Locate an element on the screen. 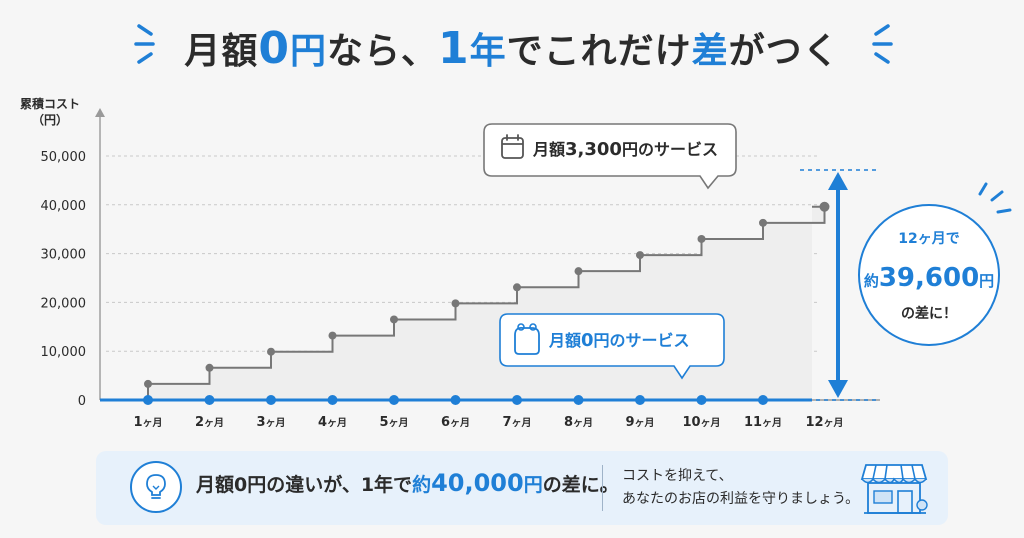 This screenshot has width=1024, height=538. callout-paid-suffix: 円のサービス is located at coordinates (670, 149).